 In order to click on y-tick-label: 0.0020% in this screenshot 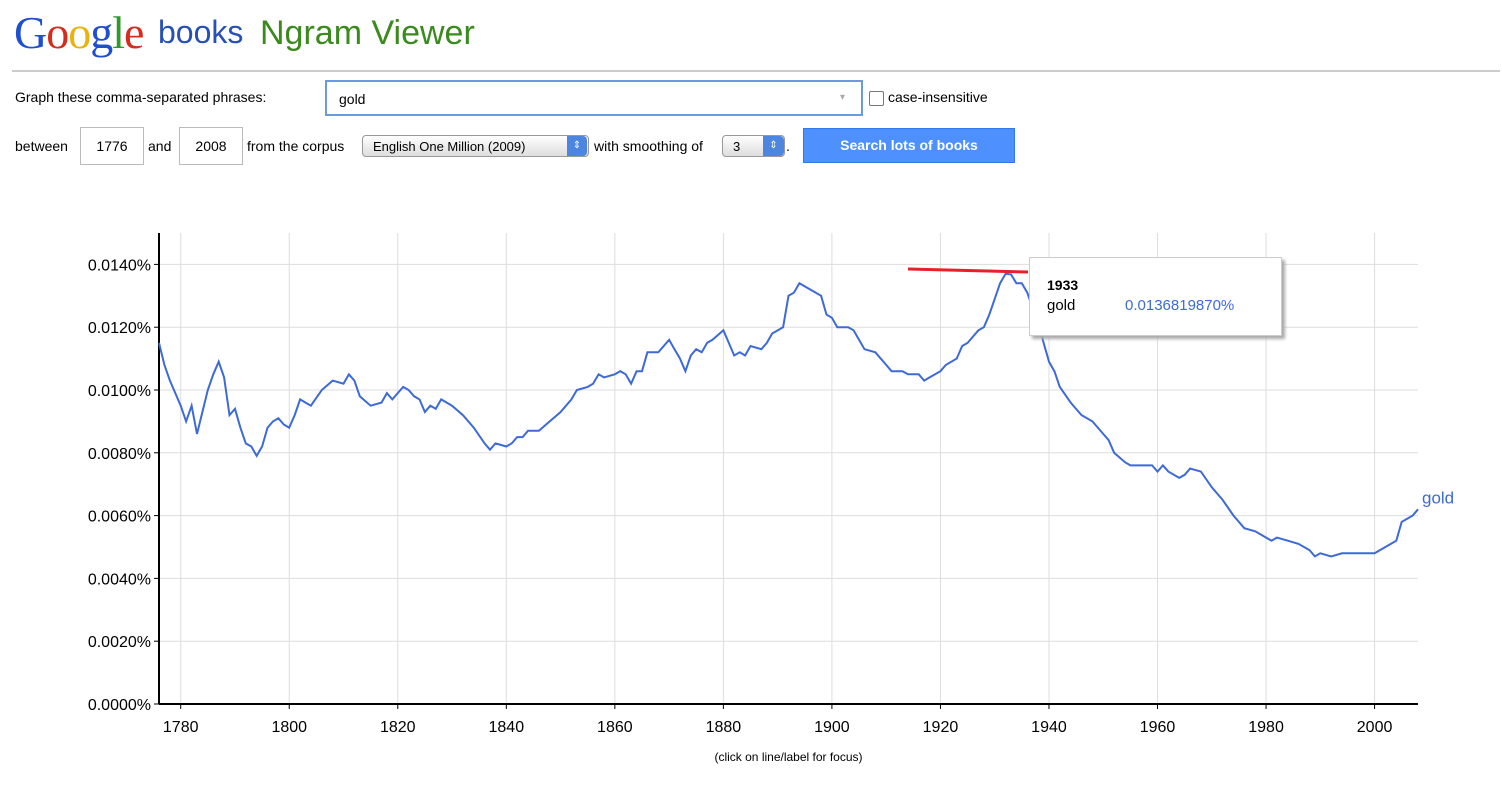, I will do `click(119, 642)`.